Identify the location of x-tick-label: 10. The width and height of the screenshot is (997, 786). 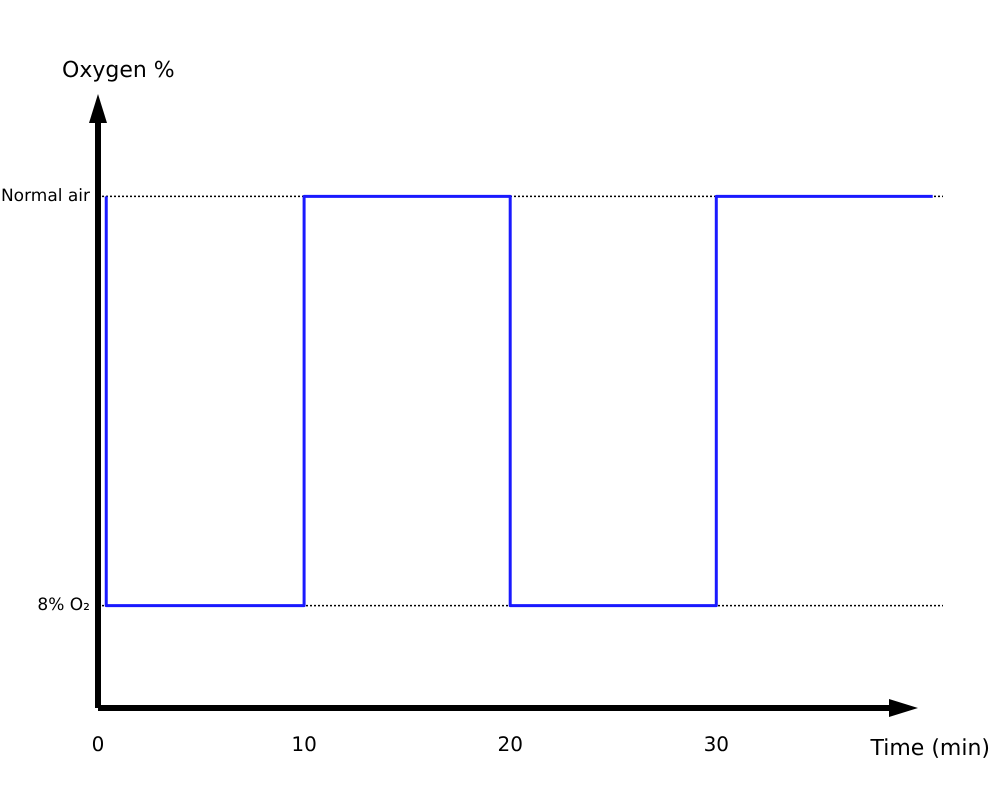
(304, 744).